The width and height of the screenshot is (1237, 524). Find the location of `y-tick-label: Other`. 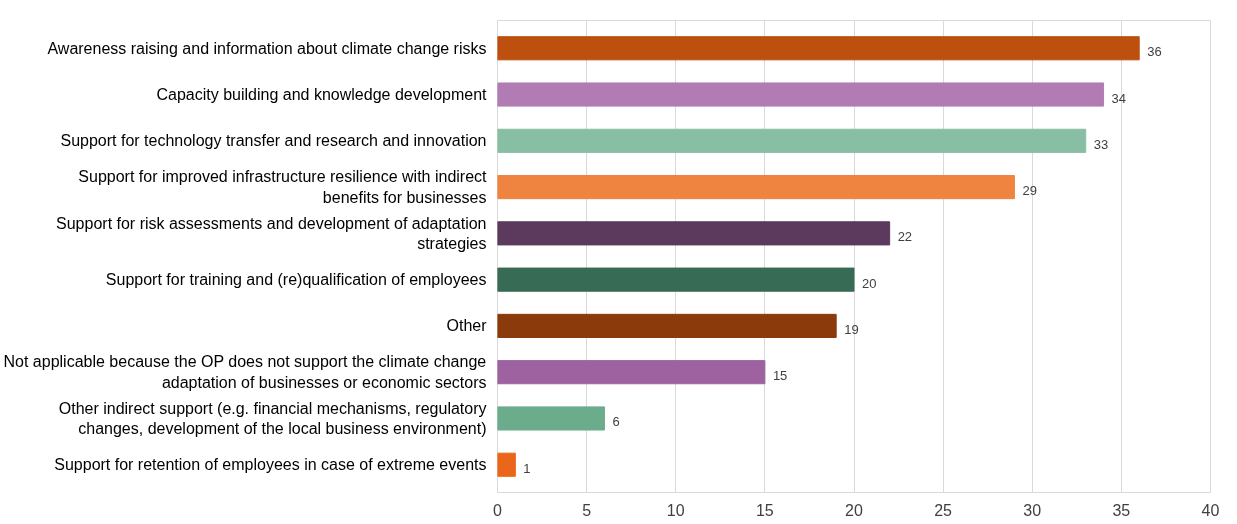

y-tick-label: Other is located at coordinates (467, 326).